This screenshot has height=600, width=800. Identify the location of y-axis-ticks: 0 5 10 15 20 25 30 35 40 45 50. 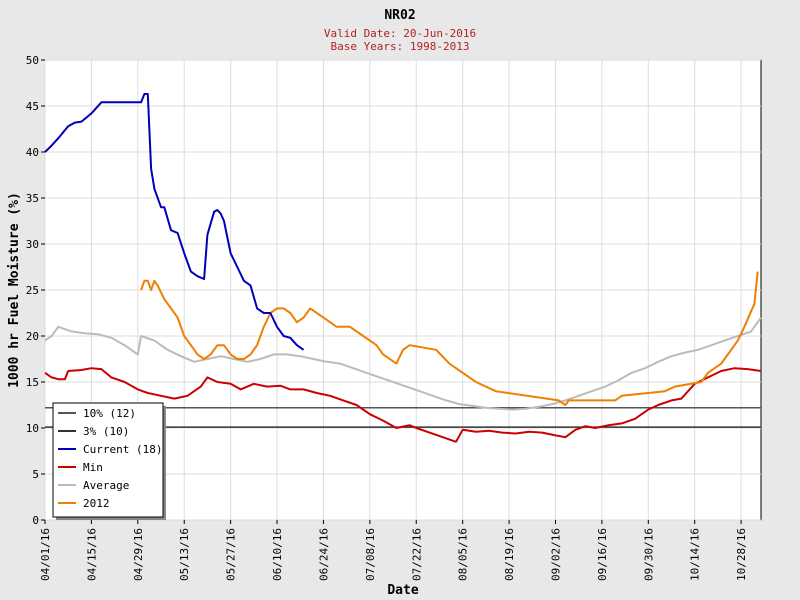
(35, 290).